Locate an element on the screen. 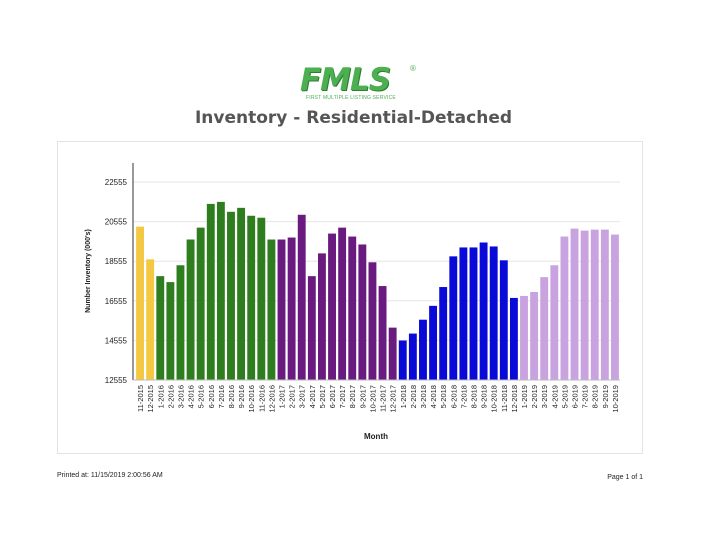 This screenshot has width=707, height=541. x-tick-label: 9-2019 is located at coordinates (605, 396).